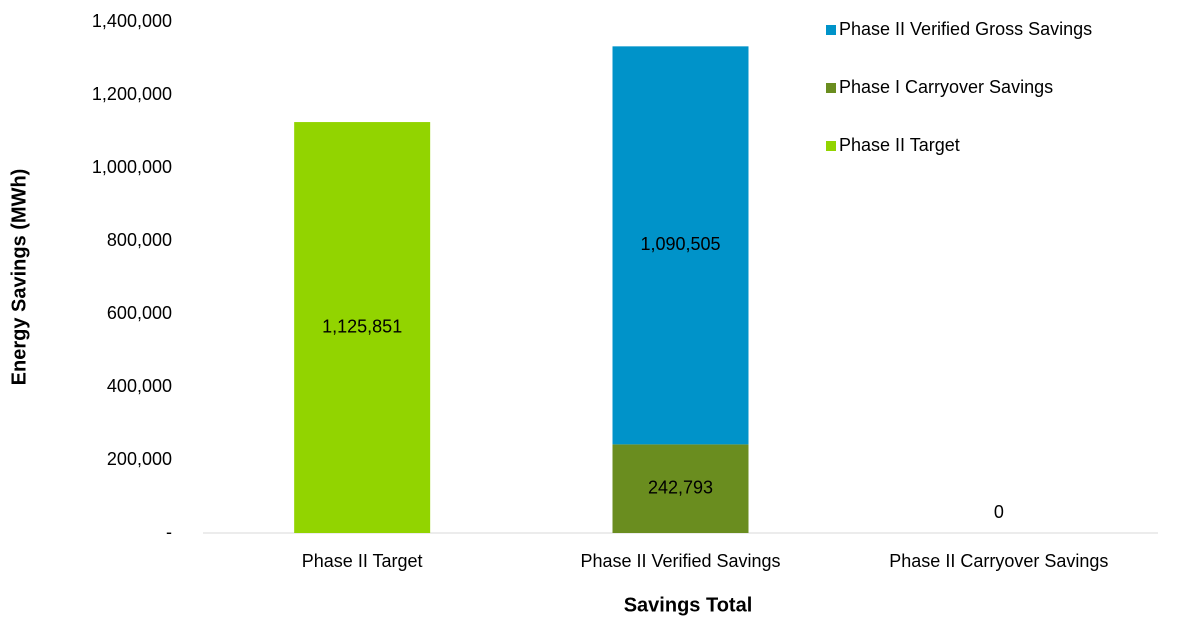  What do you see at coordinates (999, 512) in the screenshot?
I see `data-label: 0` at bounding box center [999, 512].